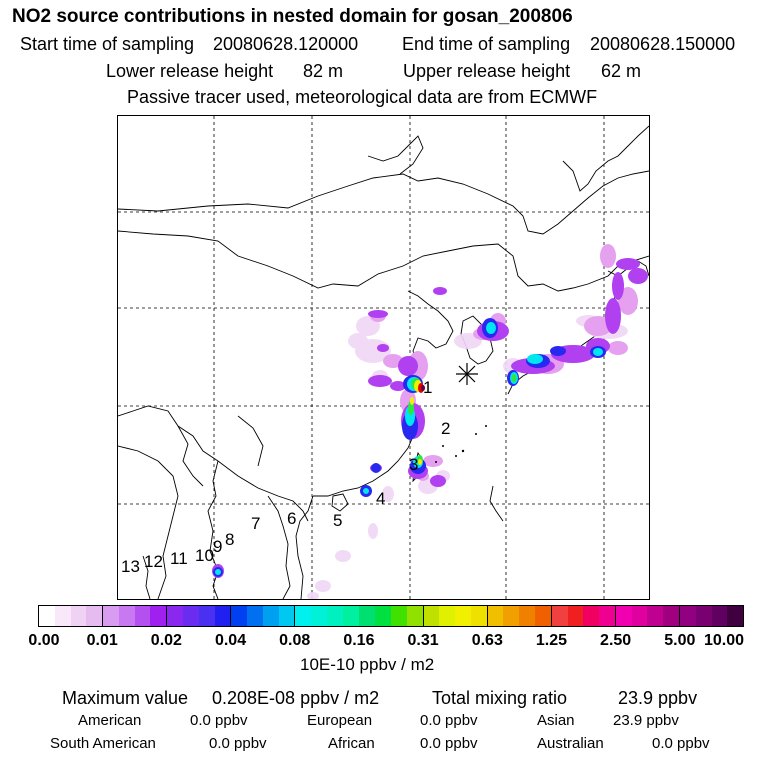  I want to click on gosan-site-marker, so click(467, 374).